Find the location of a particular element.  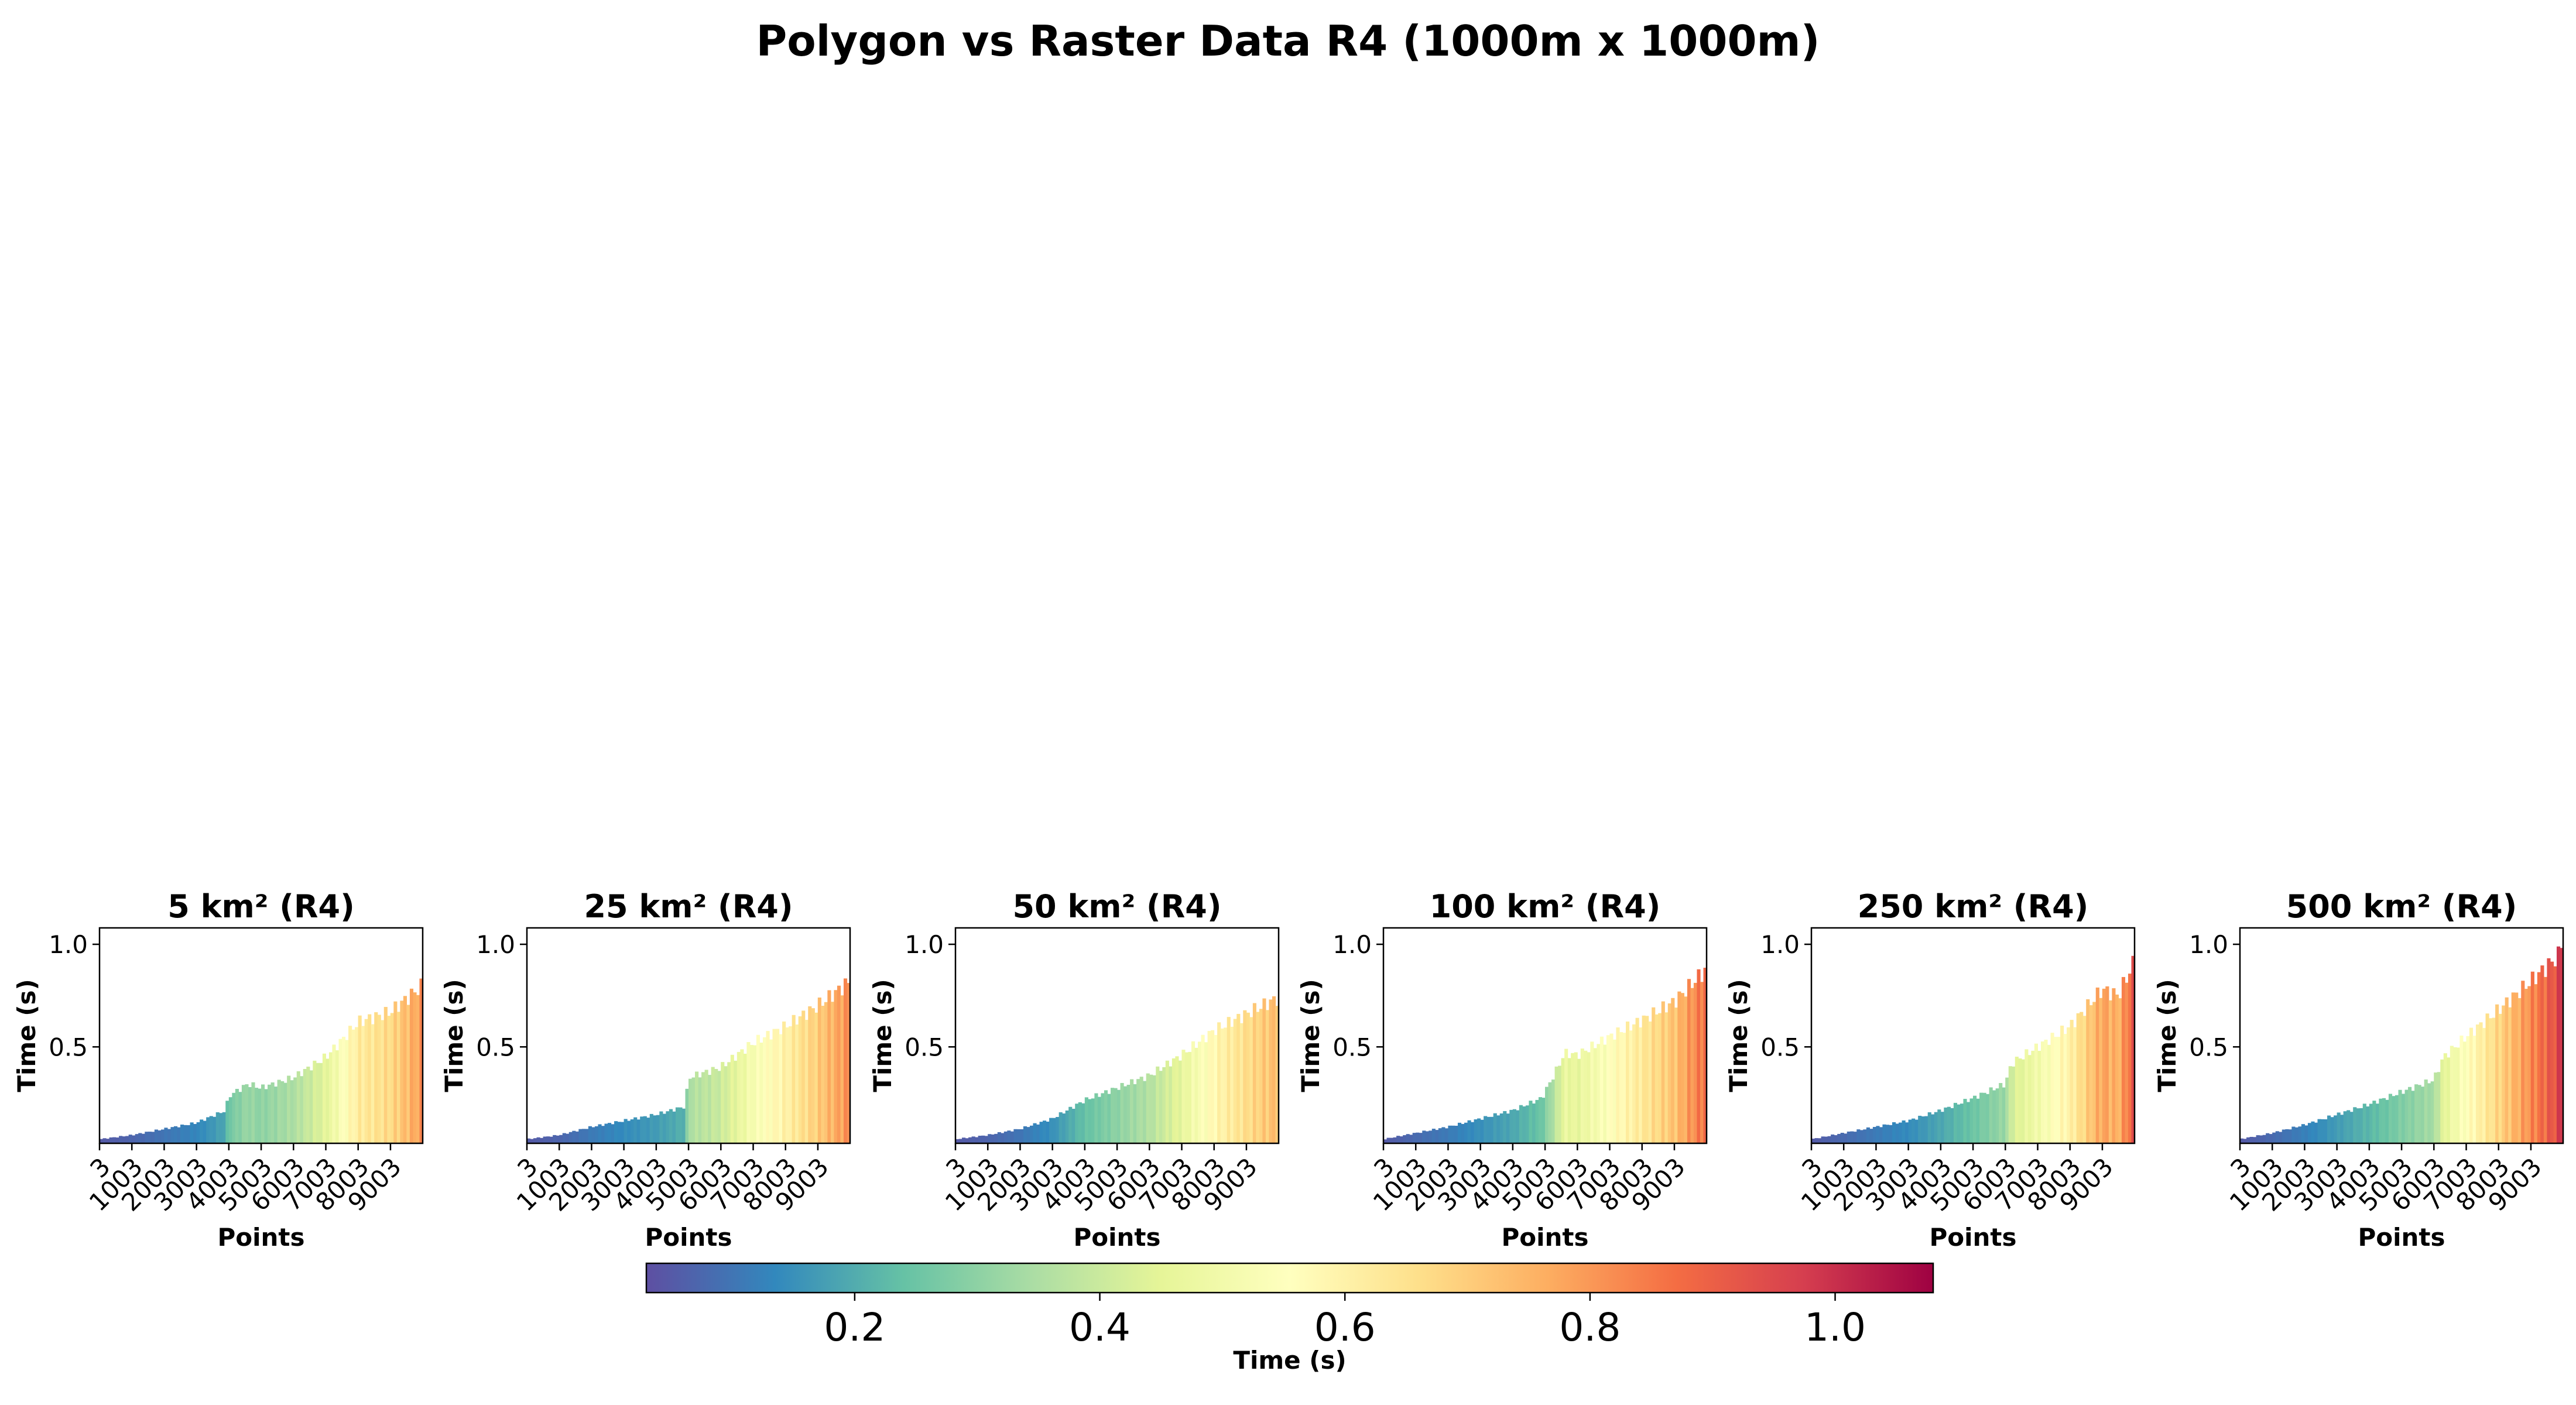

panel-title: 500 km² (R4) is located at coordinates (2401, 907).